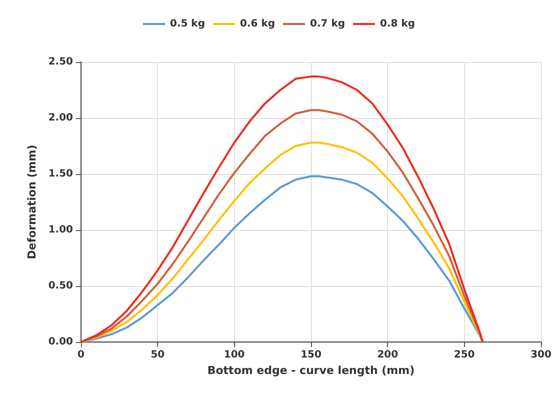  Describe the element at coordinates (157, 355) in the screenshot. I see `x-tick-label: 50` at that location.